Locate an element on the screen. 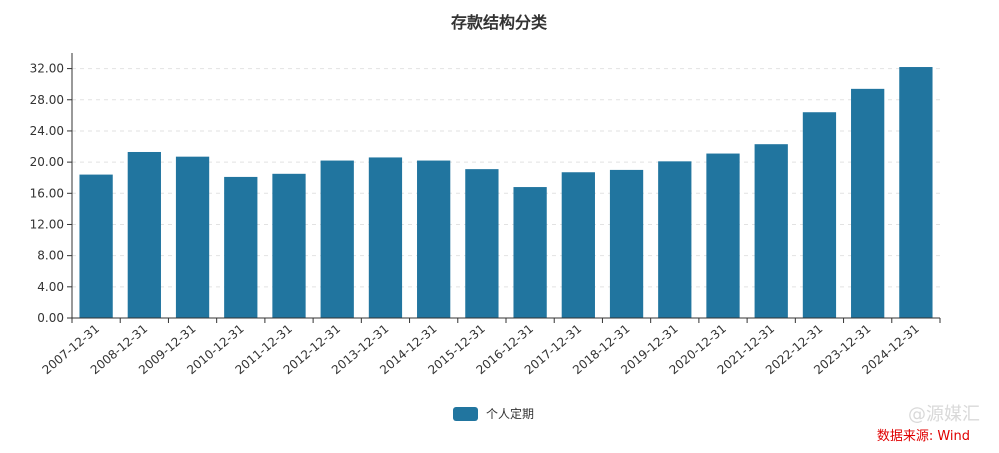  legend: 个人定期 is located at coordinates (493, 413).